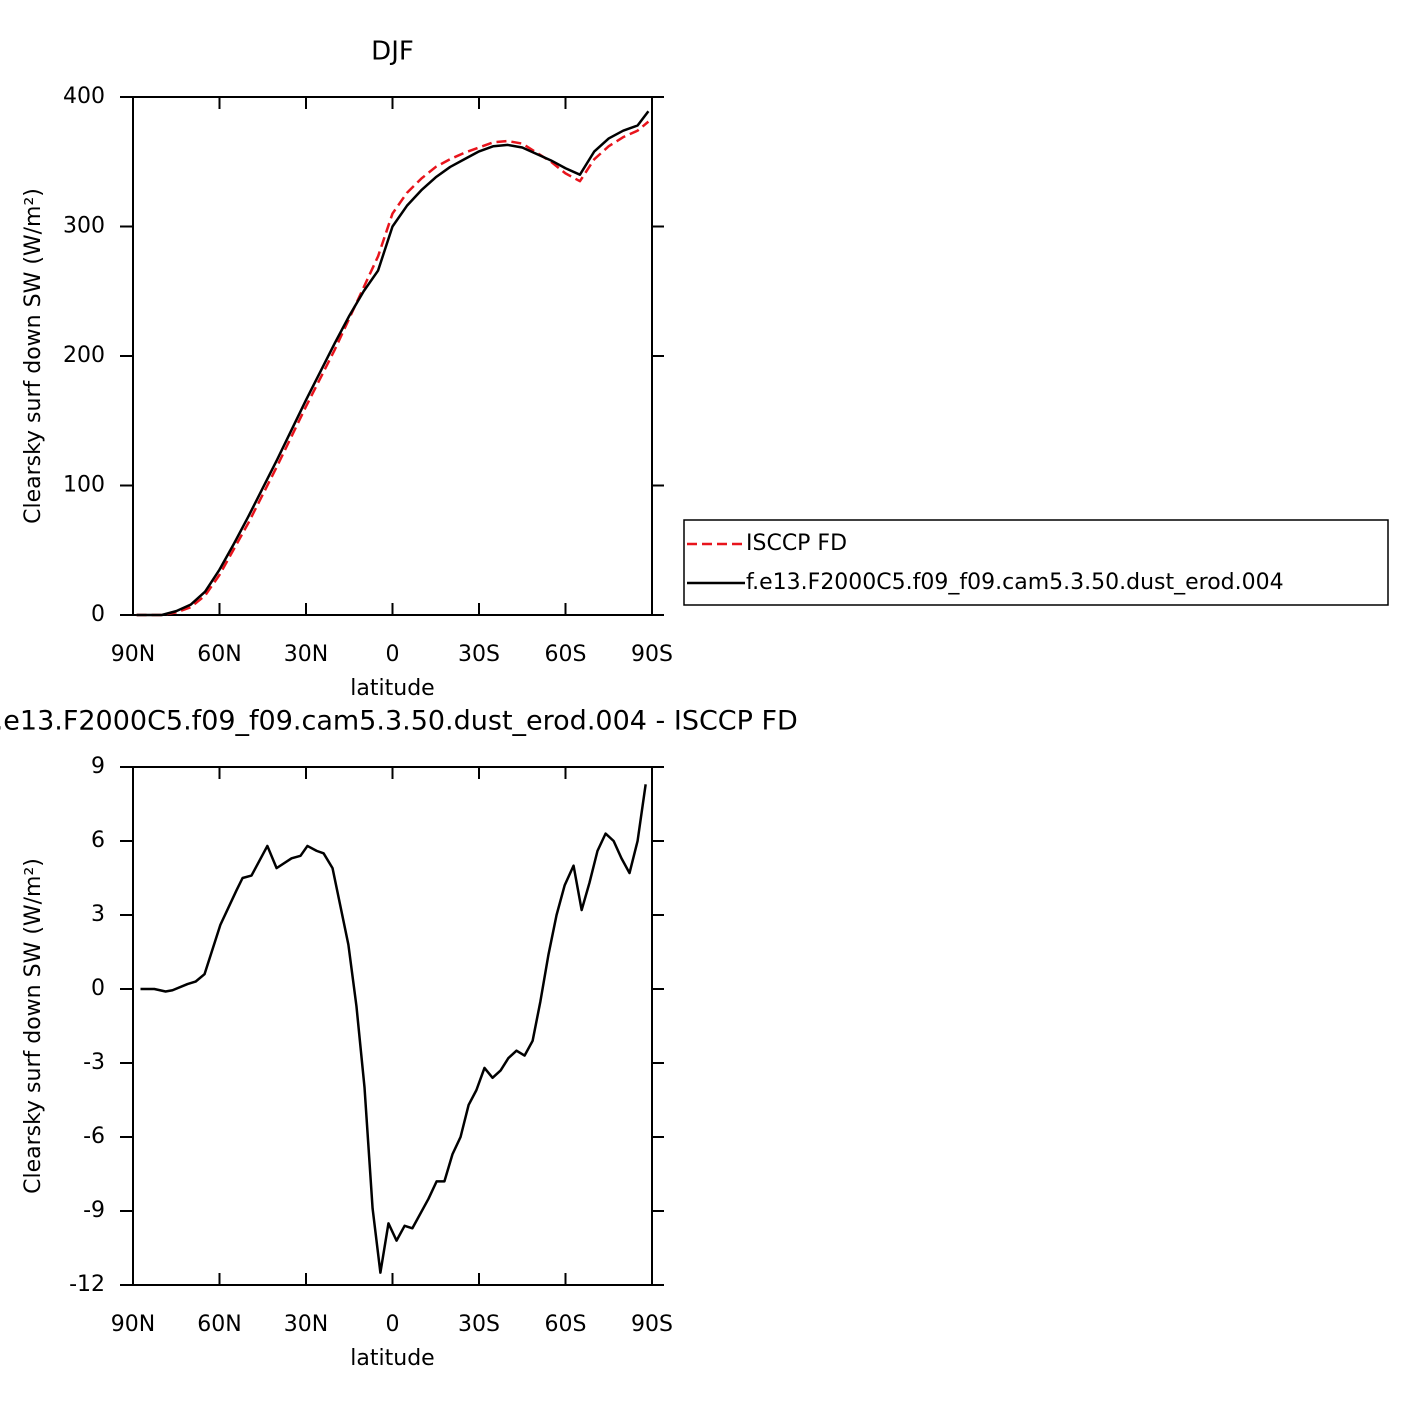 The width and height of the screenshot is (1408, 1408). Describe the element at coordinates (98, 766) in the screenshot. I see `y-tick-label: 9` at that location.